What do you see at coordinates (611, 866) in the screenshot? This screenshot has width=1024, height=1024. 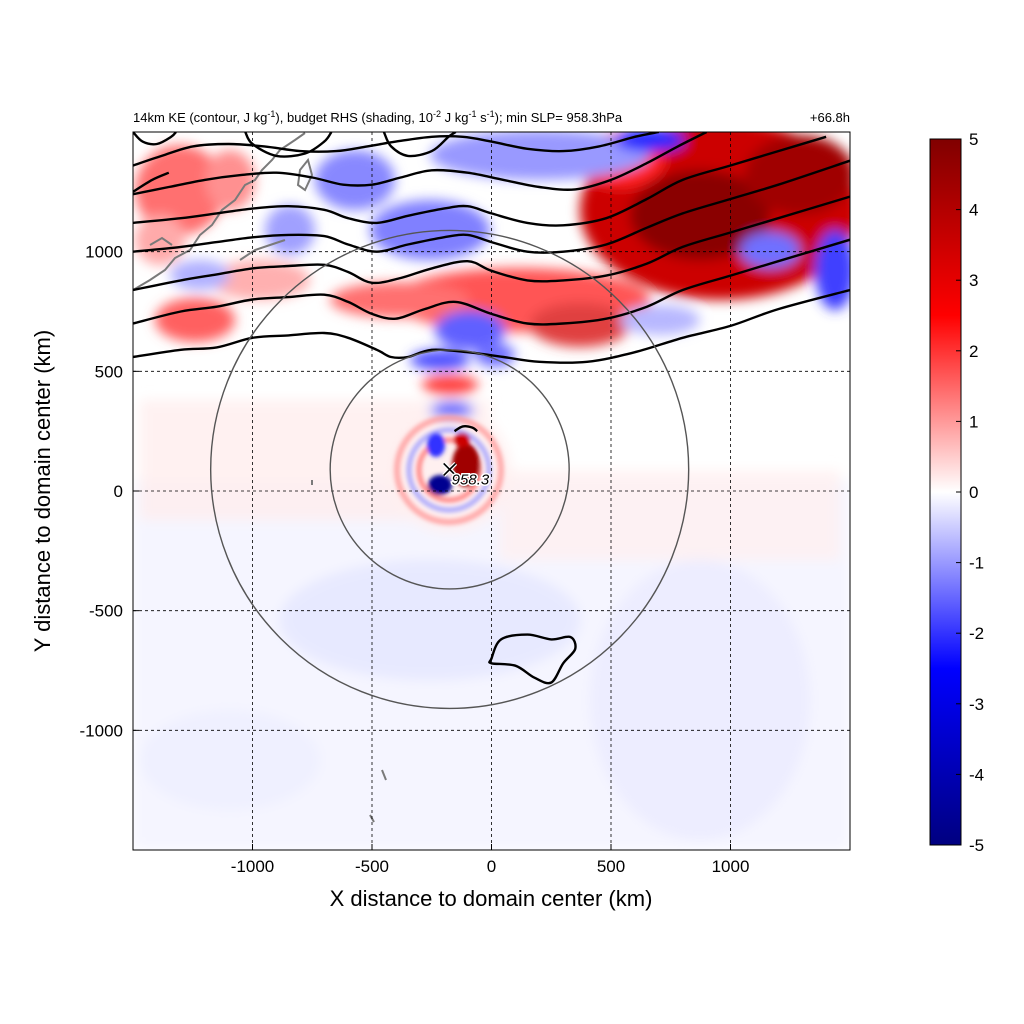 I see `x-tick-label: 500` at bounding box center [611, 866].